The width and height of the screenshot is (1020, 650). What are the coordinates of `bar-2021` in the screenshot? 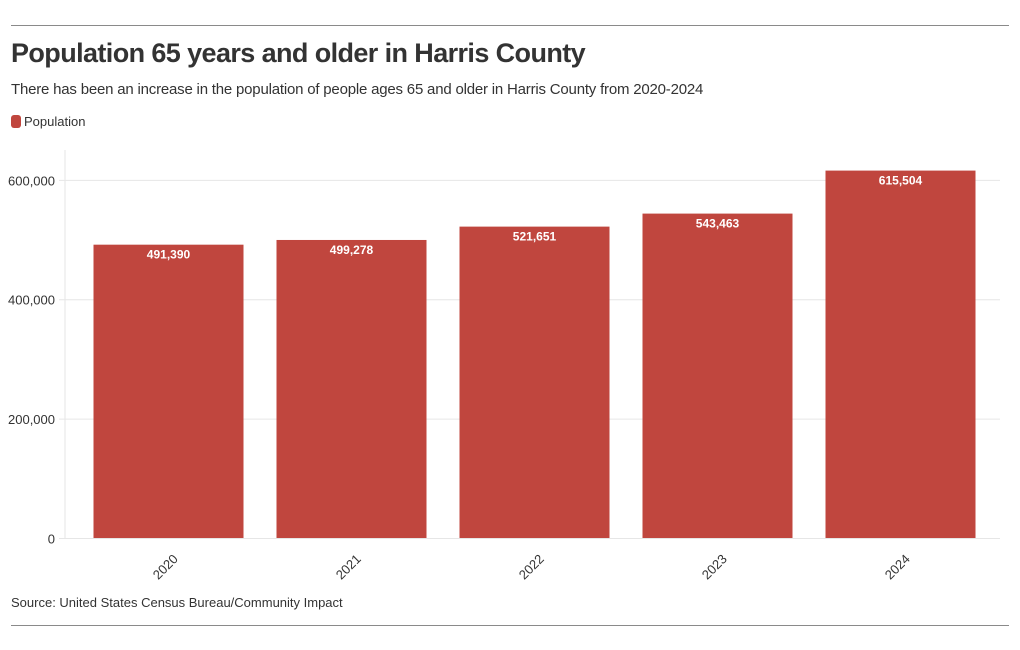 It's located at (351, 389).